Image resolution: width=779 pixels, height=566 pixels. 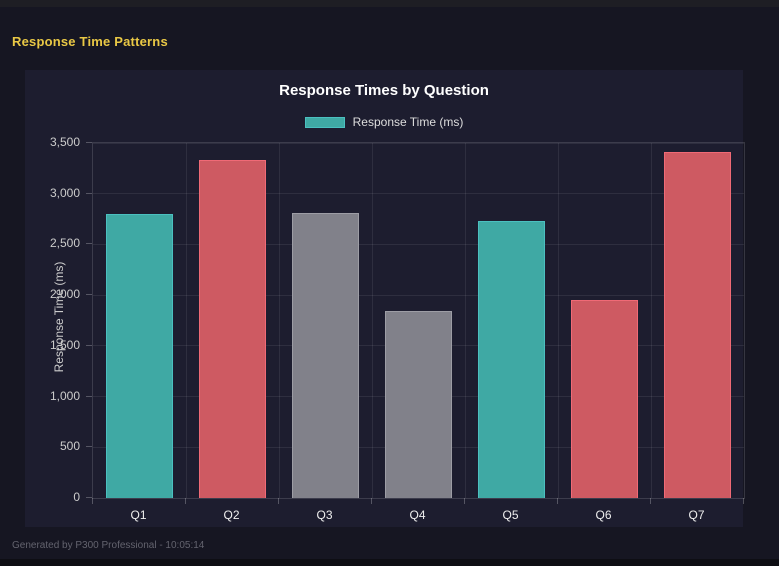 I want to click on gridline-y-2000, so click(x=418, y=295).